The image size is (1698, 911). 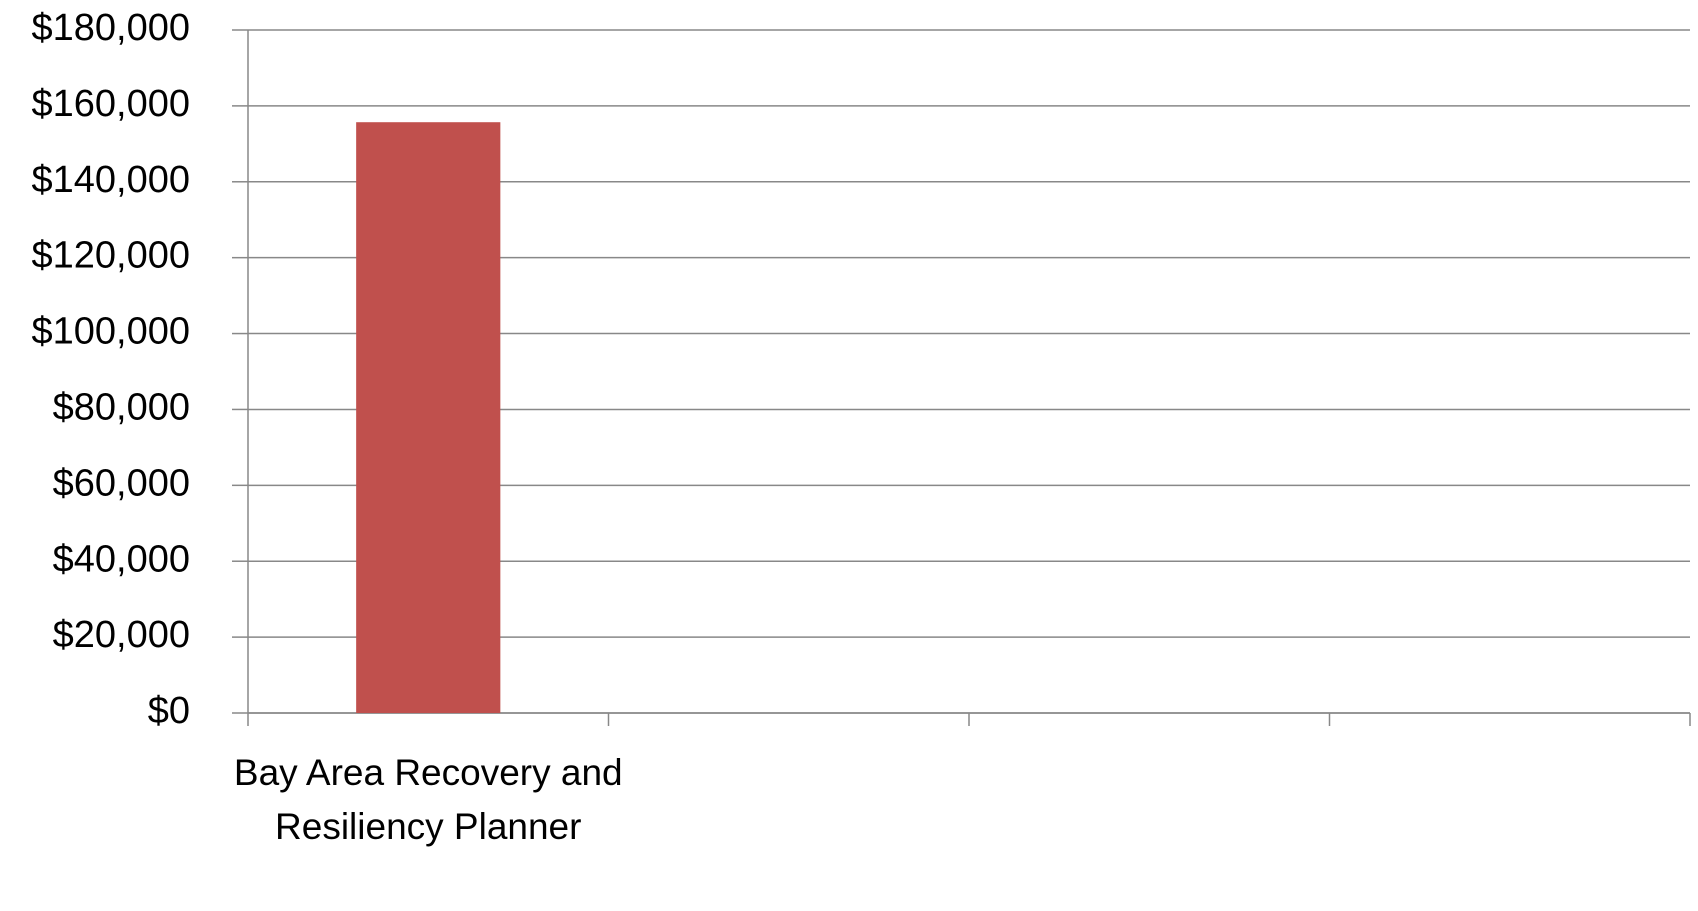 I want to click on y-tick-label: $140,000, so click(x=111, y=180).